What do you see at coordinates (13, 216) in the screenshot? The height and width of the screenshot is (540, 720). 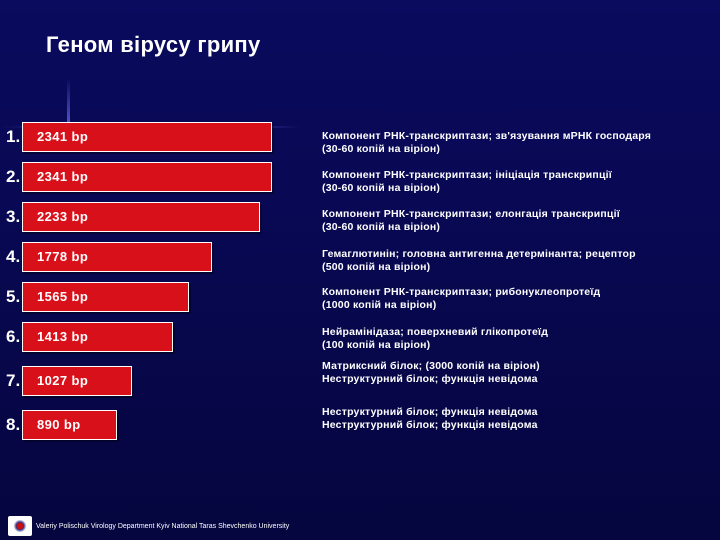 I see `segment-number: 3.` at bounding box center [13, 216].